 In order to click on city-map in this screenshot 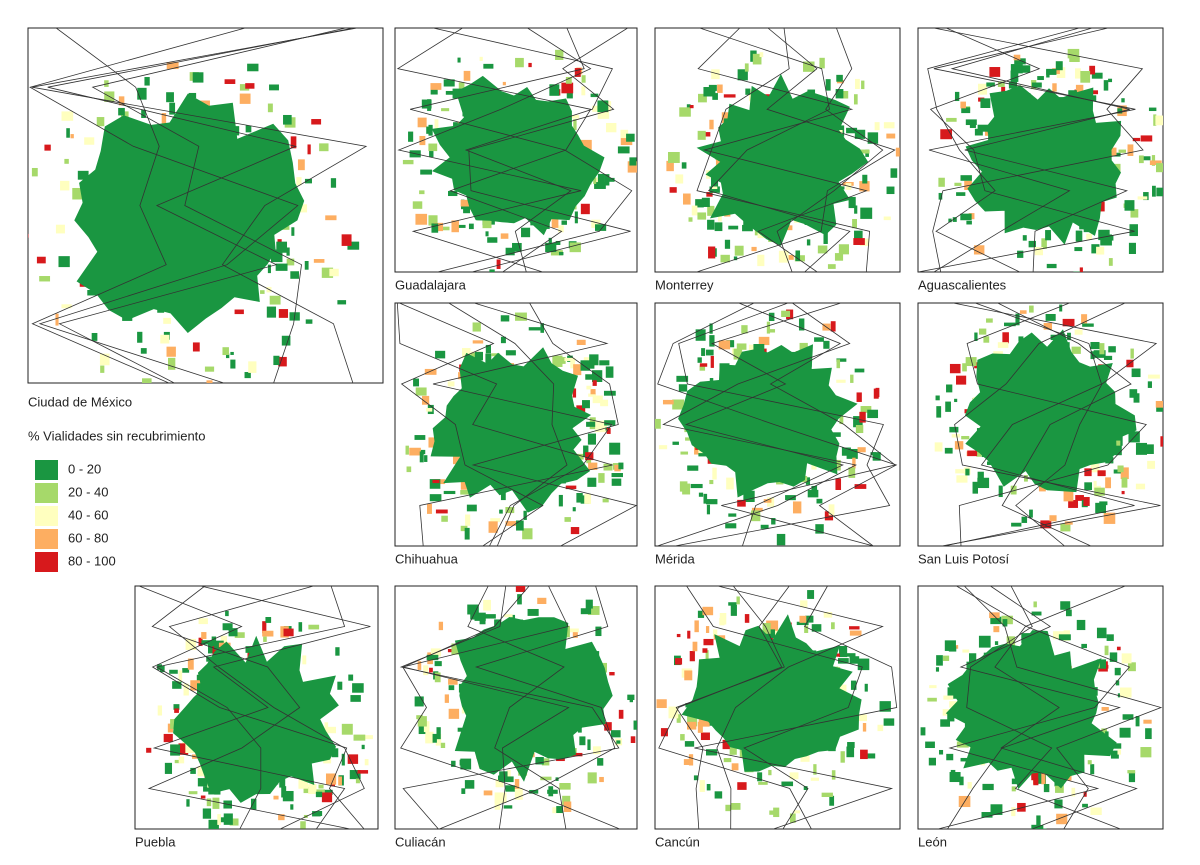, I will do `click(777, 150)`.